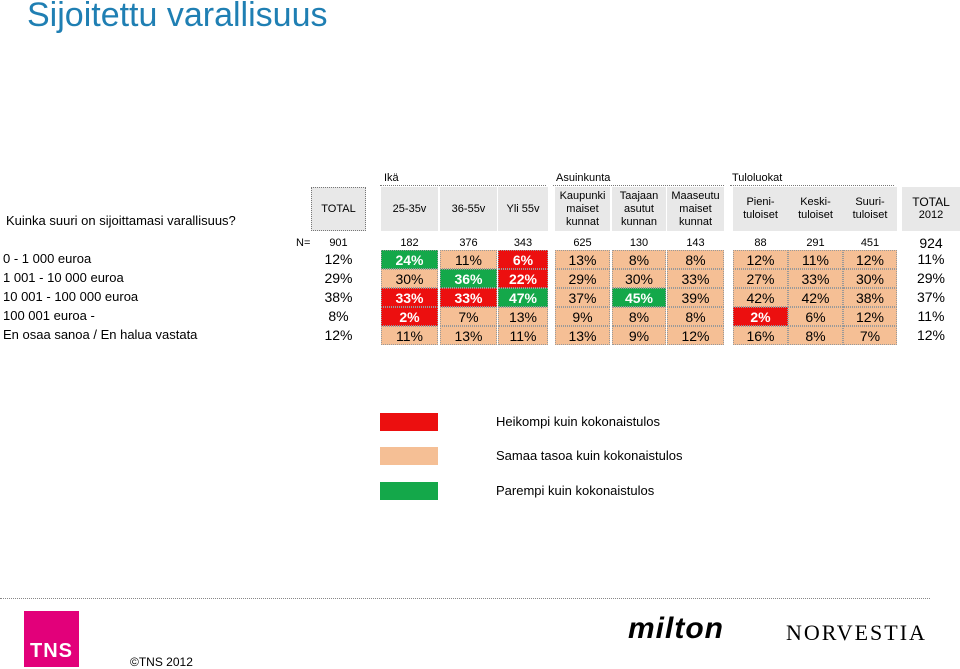  I want to click on group-label-residence: Asuinkunta, so click(583, 178).